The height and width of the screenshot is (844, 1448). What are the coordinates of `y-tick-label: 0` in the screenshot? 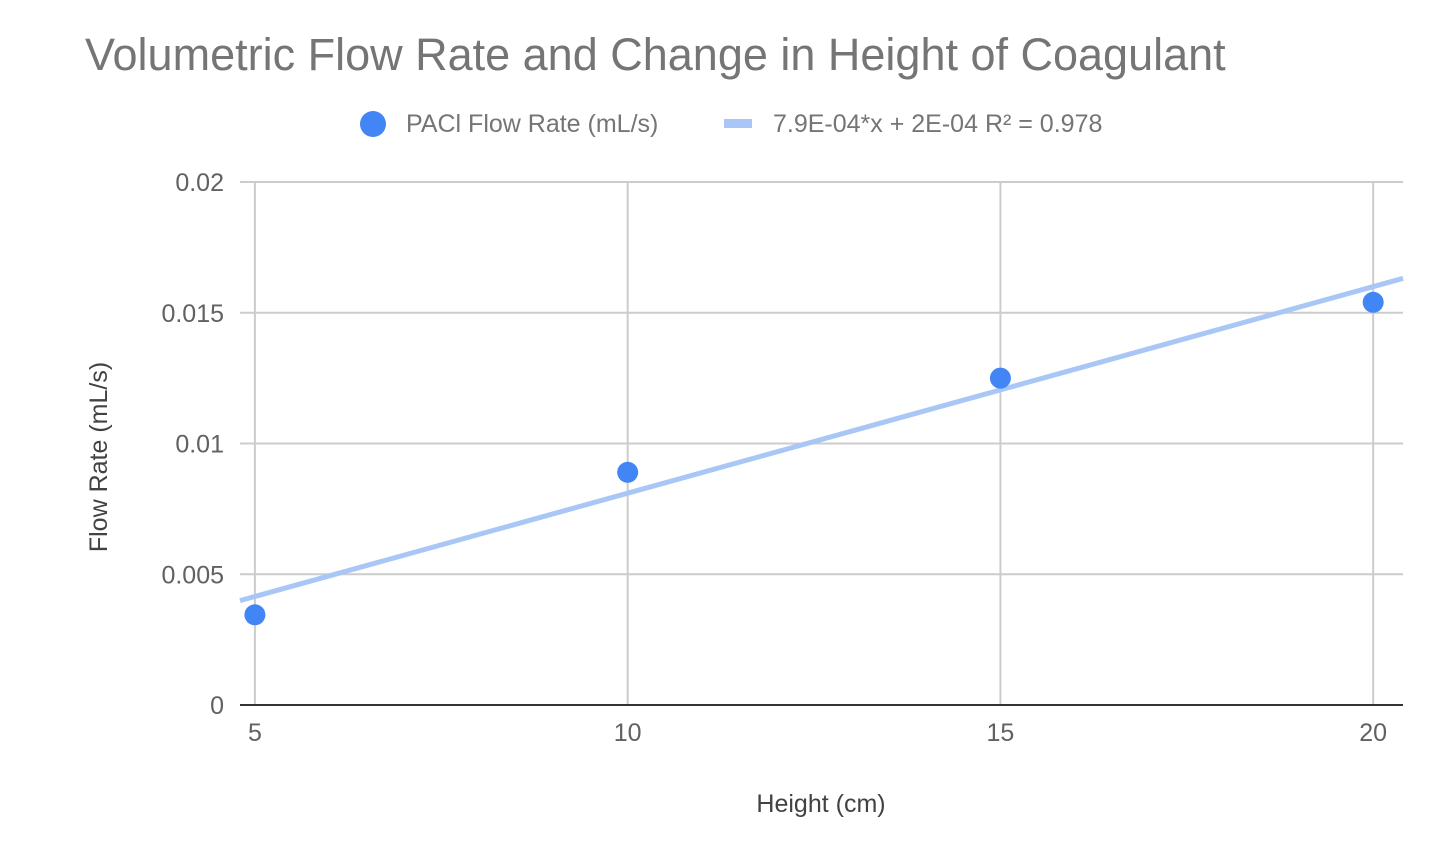 It's located at (217, 706).